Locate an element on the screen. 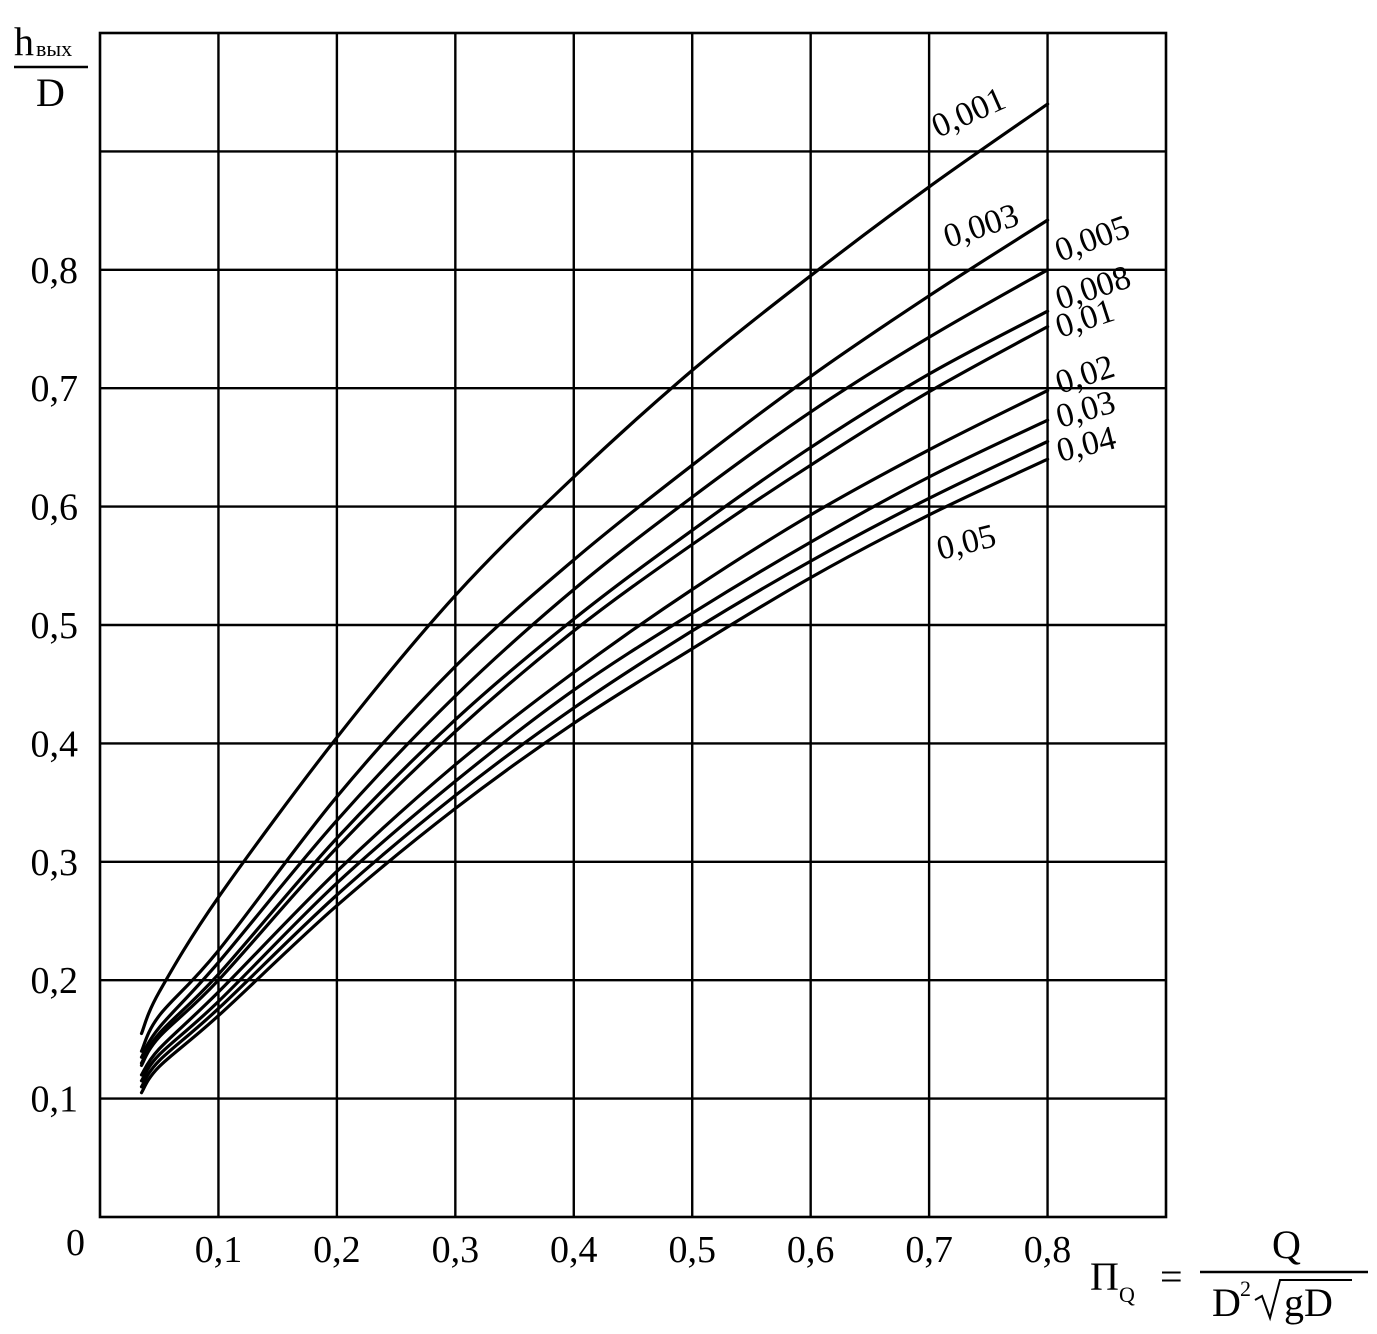  x-tick-label: 0,4 is located at coordinates (574, 1250).